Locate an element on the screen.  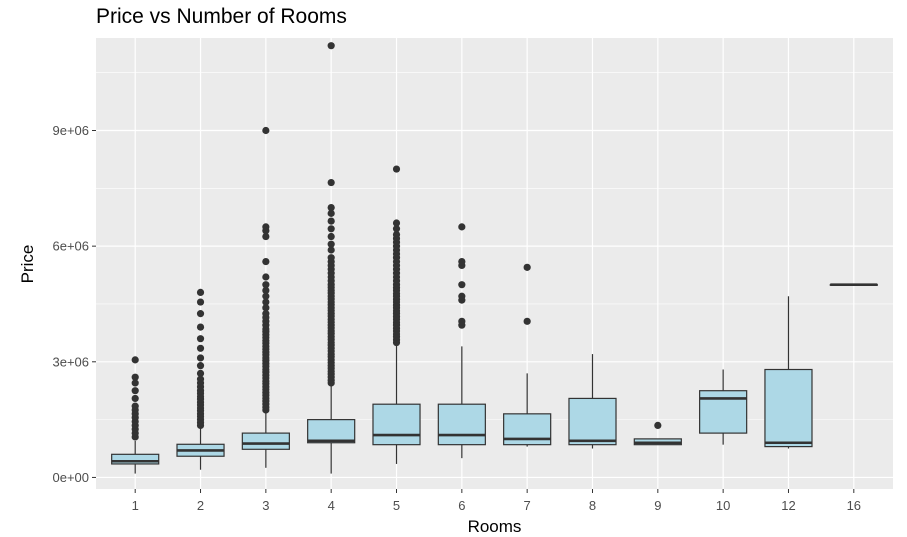
x-tick-label: 6 is located at coordinates (461, 505).